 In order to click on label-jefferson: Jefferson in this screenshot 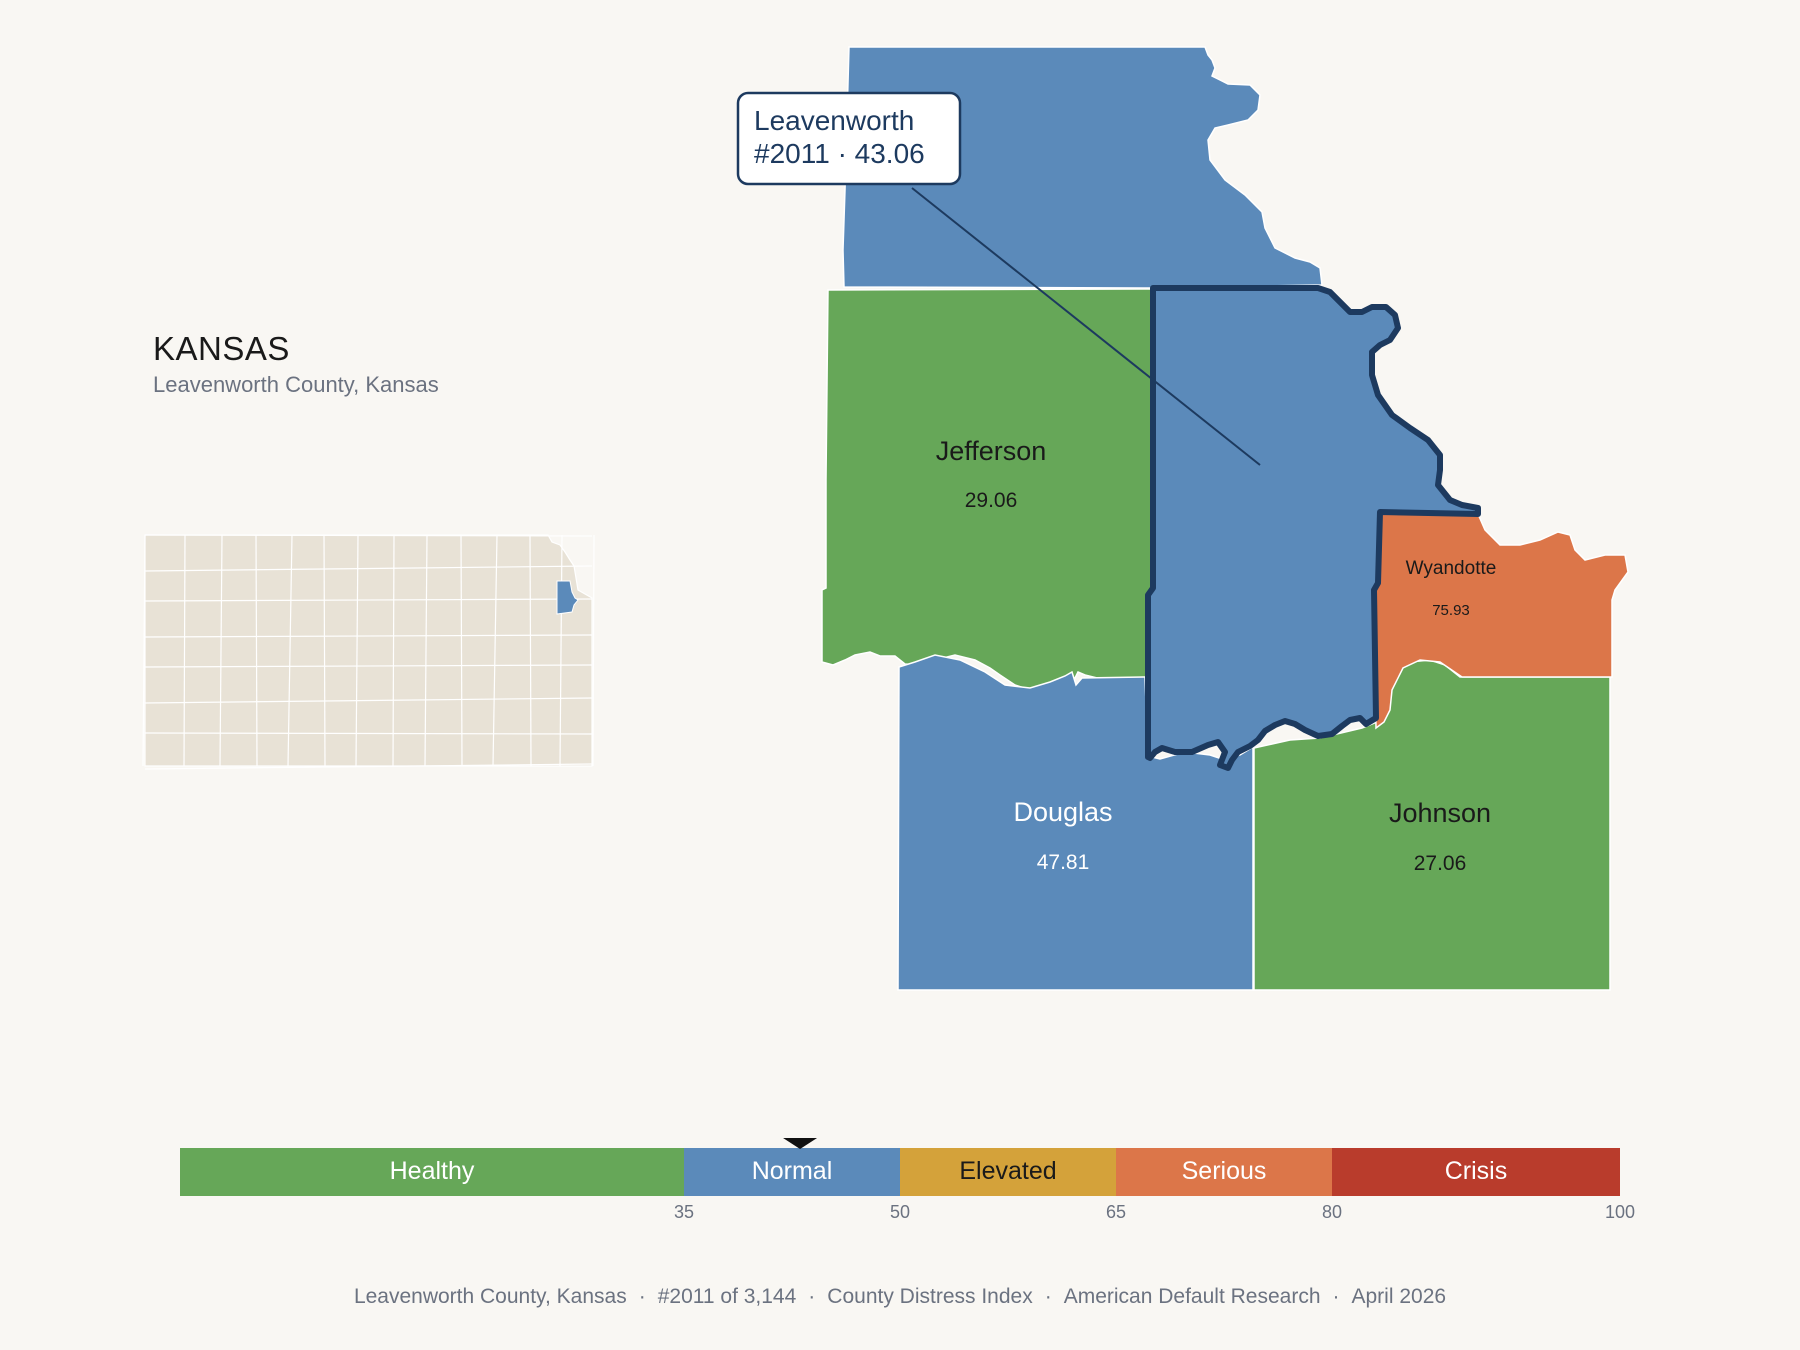, I will do `click(991, 451)`.